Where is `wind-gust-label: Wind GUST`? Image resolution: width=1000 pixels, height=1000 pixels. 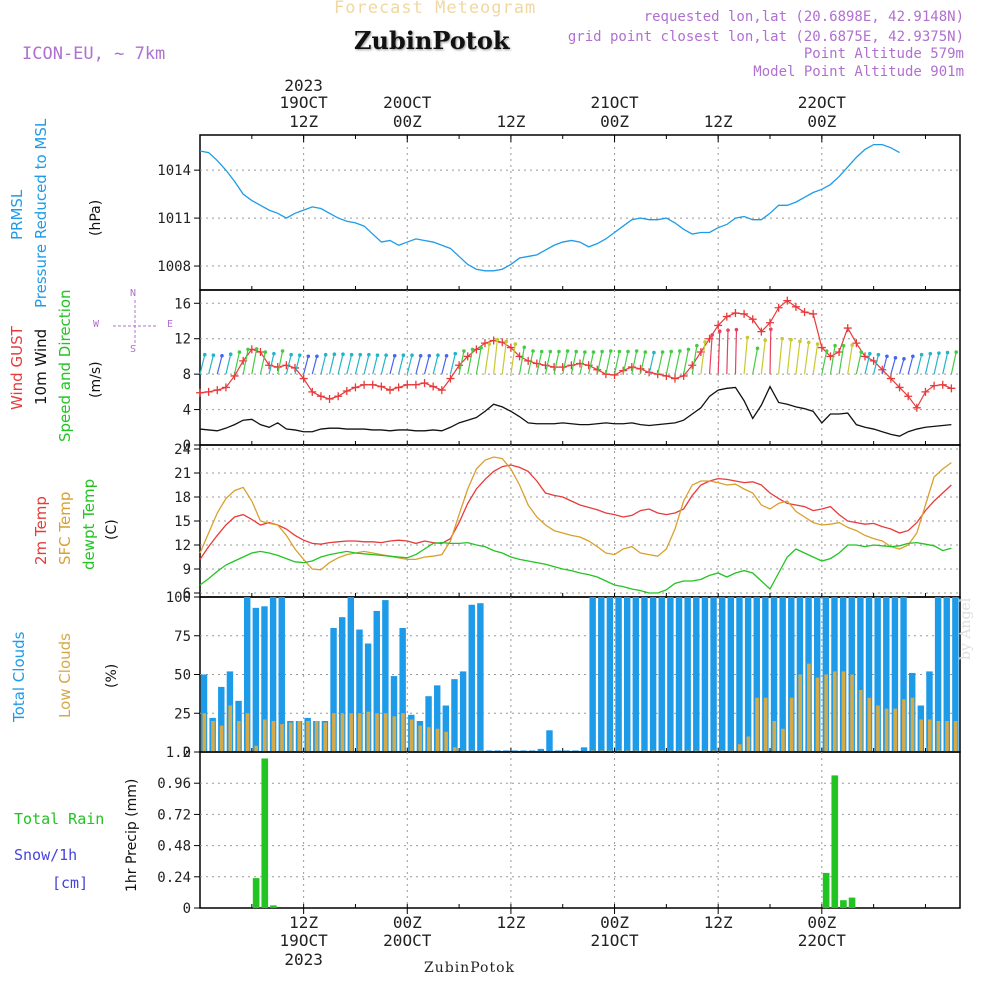 wind-gust-label: Wind GUST is located at coordinates (17, 368).